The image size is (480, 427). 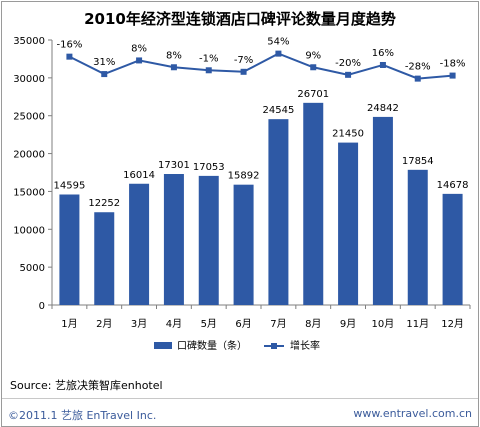 I want to click on bar-value-label: 14595, so click(x=70, y=185).